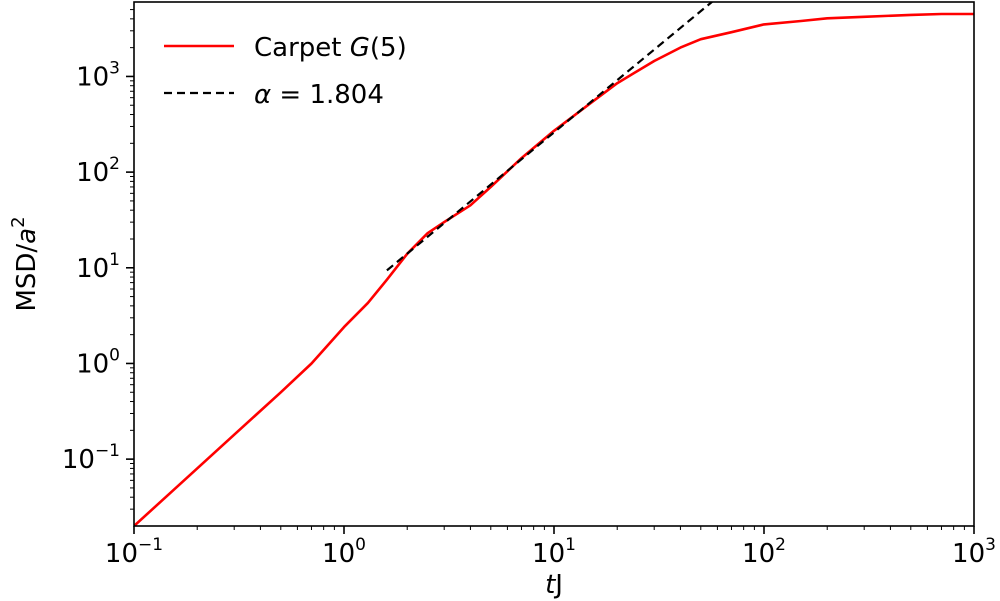  What do you see at coordinates (550, 137) in the screenshot?
I see `fit-line-series` at bounding box center [550, 137].